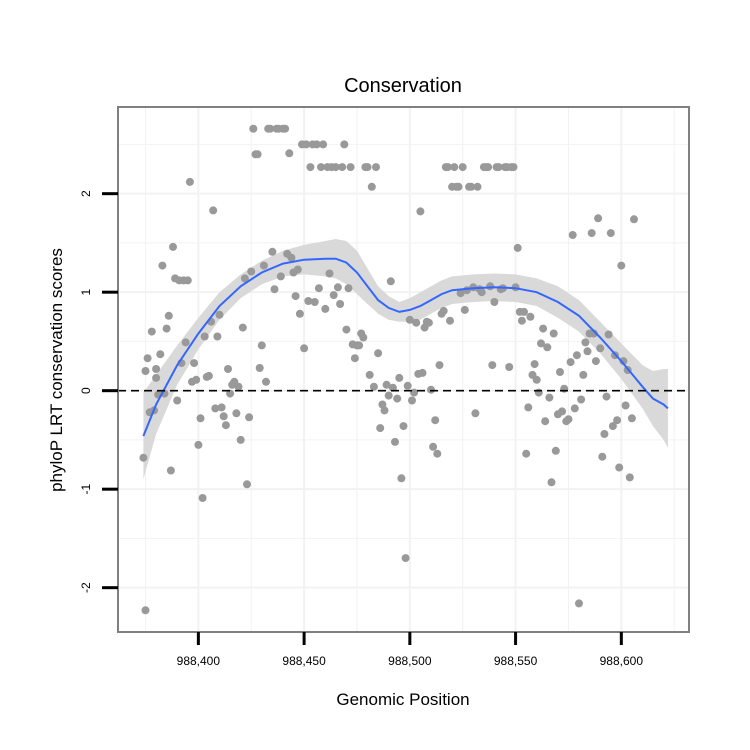  I want to click on y-tick-label: 1, so click(86, 292).